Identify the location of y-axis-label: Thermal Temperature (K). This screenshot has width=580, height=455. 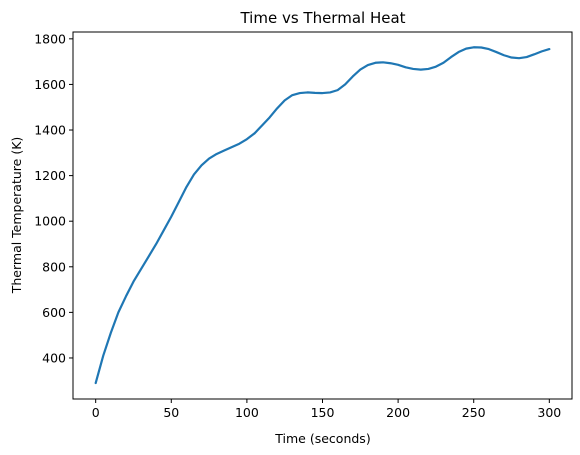
(16, 216).